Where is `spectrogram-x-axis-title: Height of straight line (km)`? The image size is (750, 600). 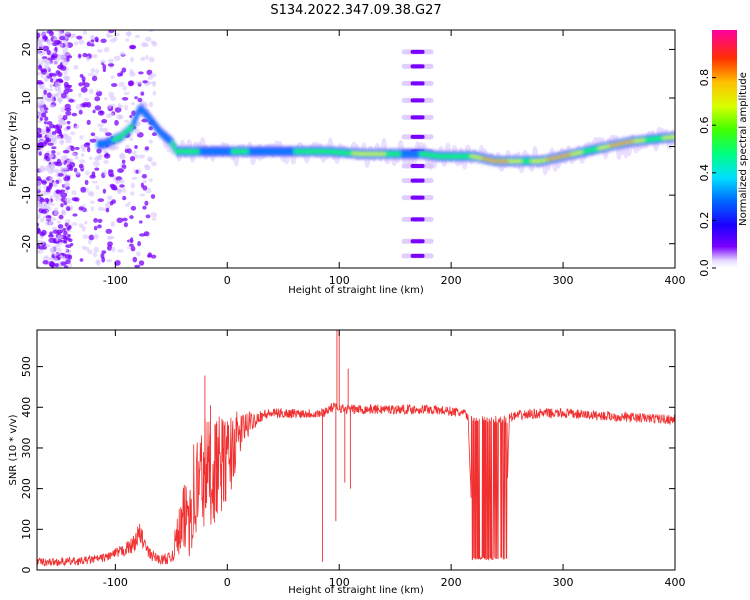
spectrogram-x-axis-title: Height of straight line (km) is located at coordinates (356, 290).